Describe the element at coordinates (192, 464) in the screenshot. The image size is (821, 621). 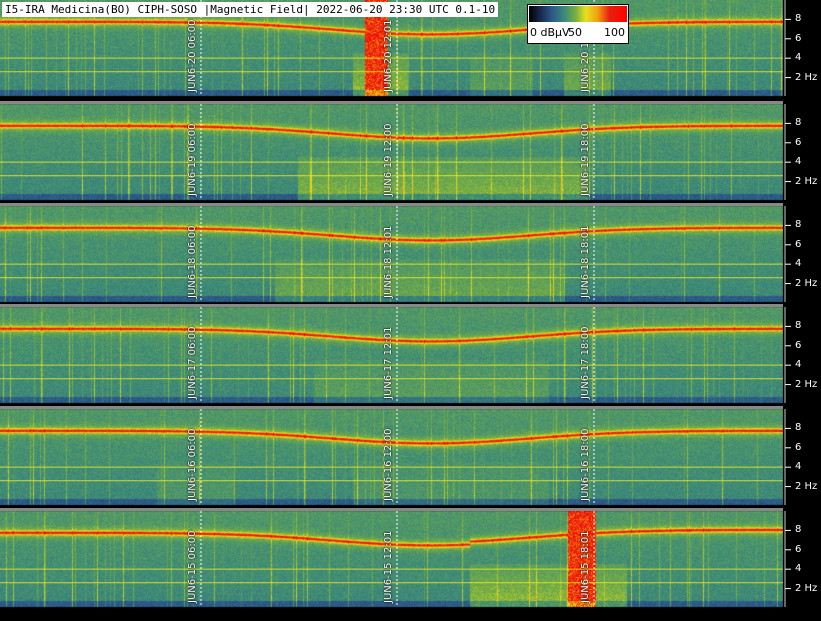
I see `time-marker-label: JUN6-16 06:00` at that location.